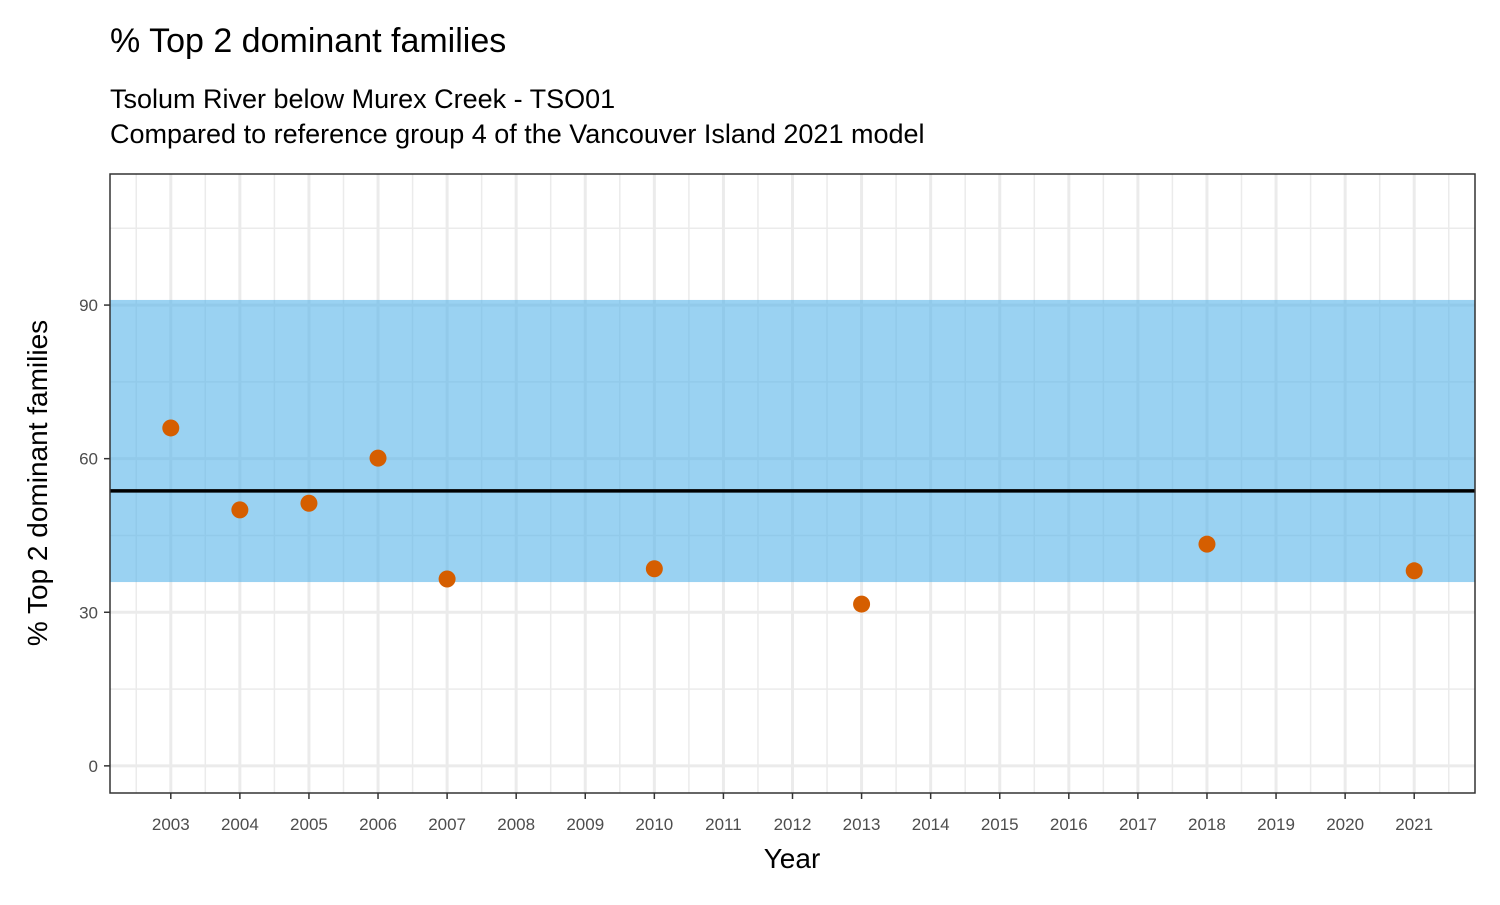 This screenshot has height=905, width=1500. What do you see at coordinates (1138, 824) in the screenshot?
I see `x-tick-label: 2017` at bounding box center [1138, 824].